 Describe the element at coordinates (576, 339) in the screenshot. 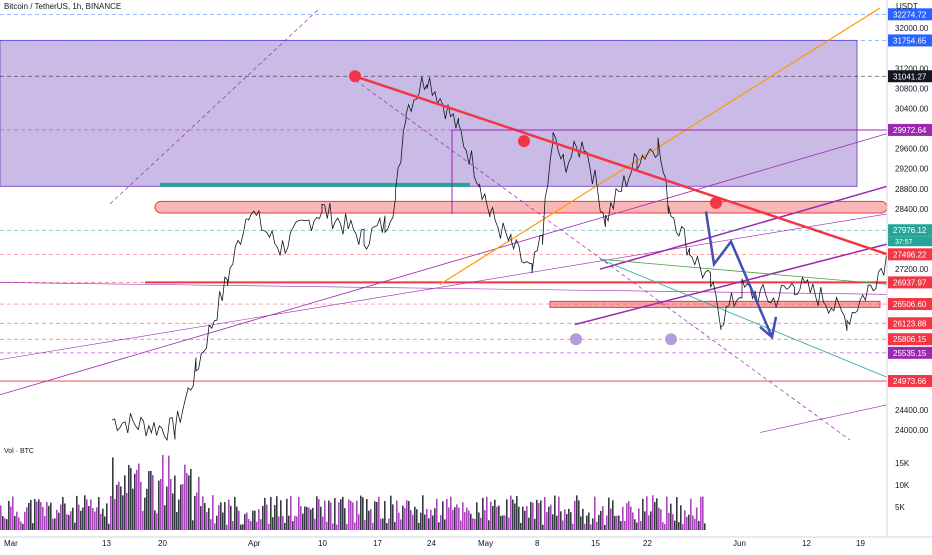

I see `low-point` at that location.